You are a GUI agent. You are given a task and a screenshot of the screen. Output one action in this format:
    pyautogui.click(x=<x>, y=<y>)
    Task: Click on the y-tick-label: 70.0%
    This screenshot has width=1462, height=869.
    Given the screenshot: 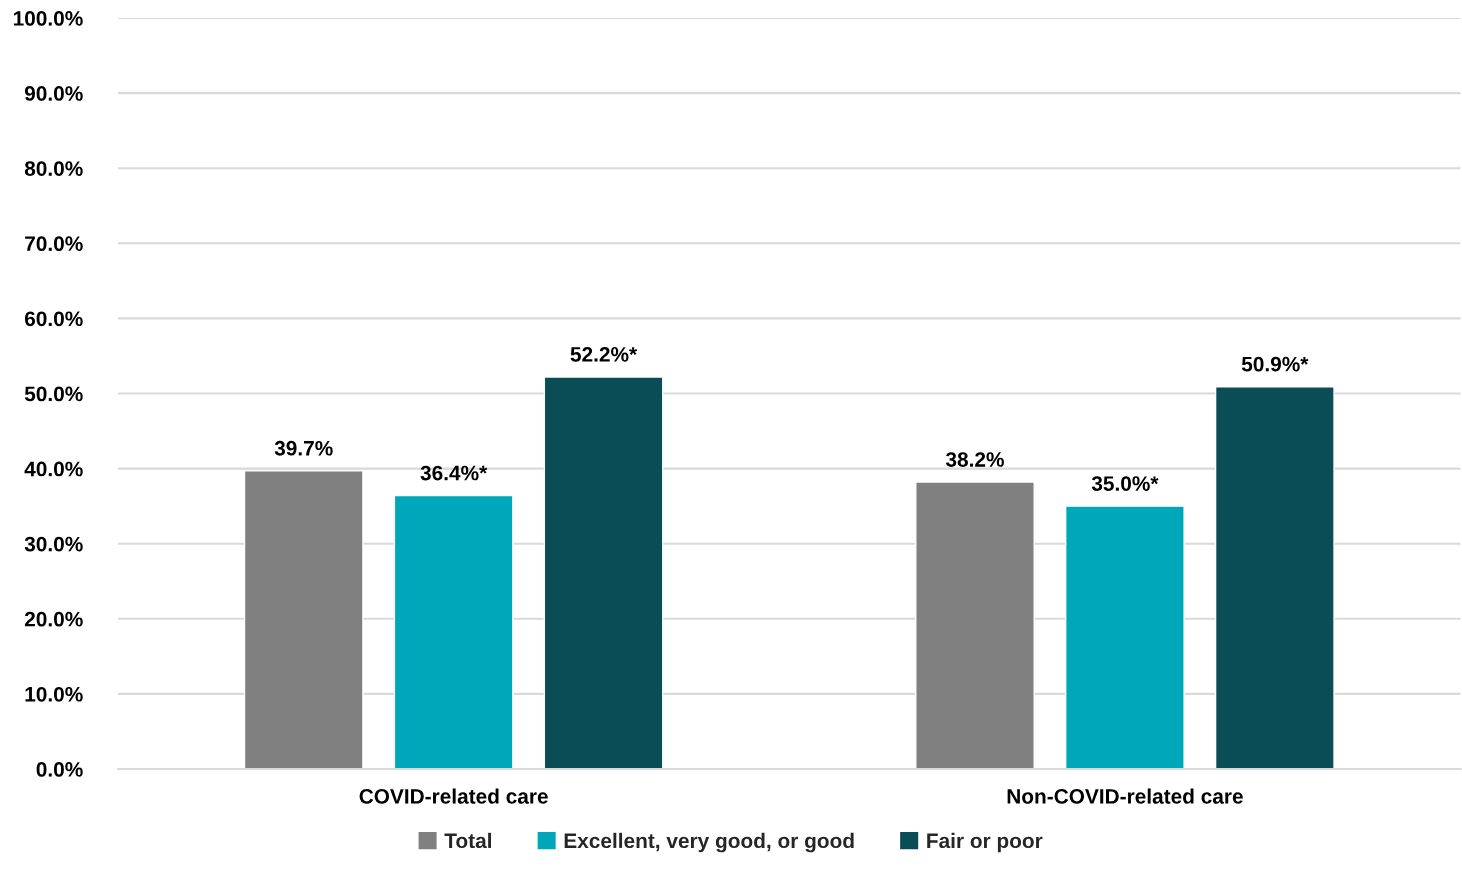 What is the action you would take?
    pyautogui.click(x=54, y=244)
    